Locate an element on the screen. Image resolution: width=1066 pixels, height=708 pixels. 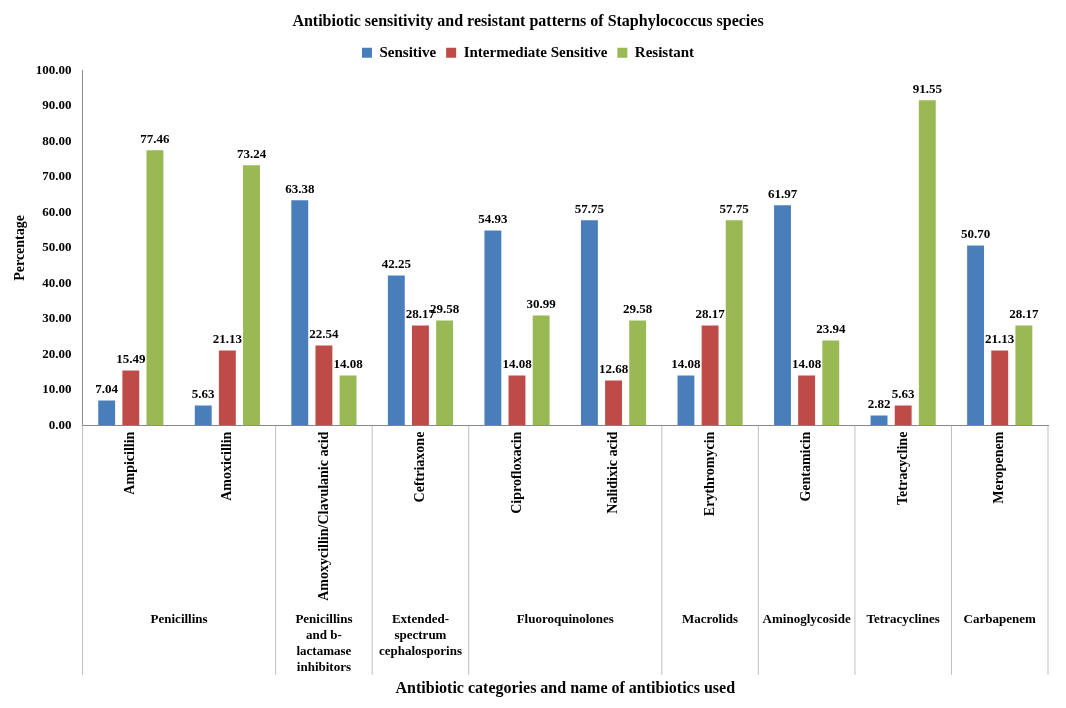
text: Macrolids is located at coordinates (710, 618).